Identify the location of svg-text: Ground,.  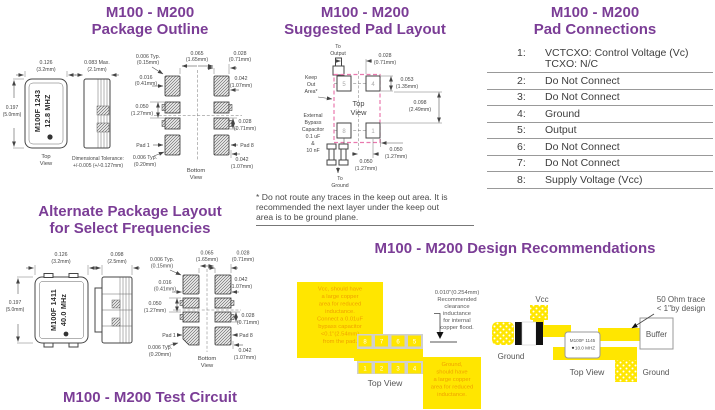
(452, 365).